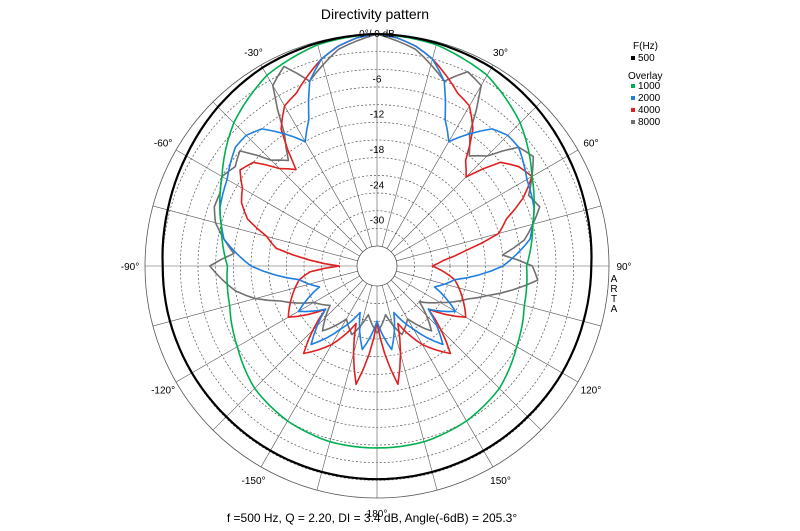 The height and width of the screenshot is (531, 800). Describe the element at coordinates (623, 267) in the screenshot. I see `angle-tick-label: 90°` at that location.